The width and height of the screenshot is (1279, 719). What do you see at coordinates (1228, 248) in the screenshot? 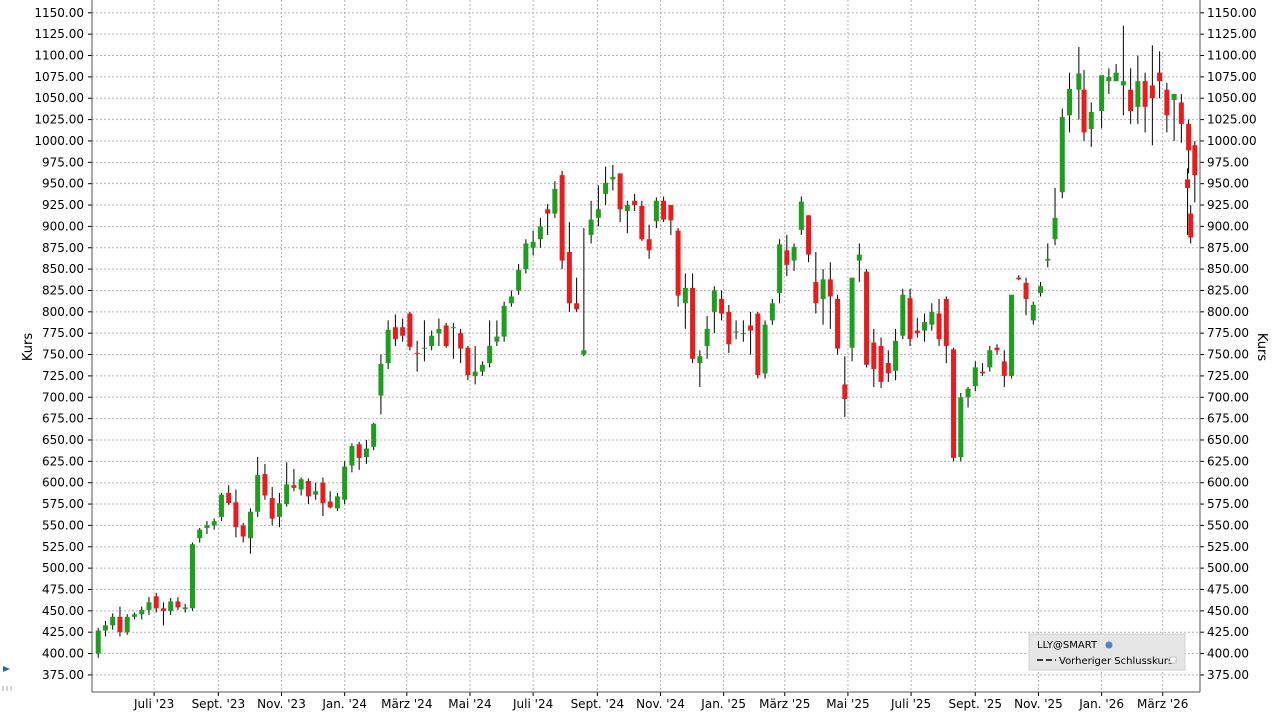
I see `y-tick-label-right: 875.00` at bounding box center [1228, 248].